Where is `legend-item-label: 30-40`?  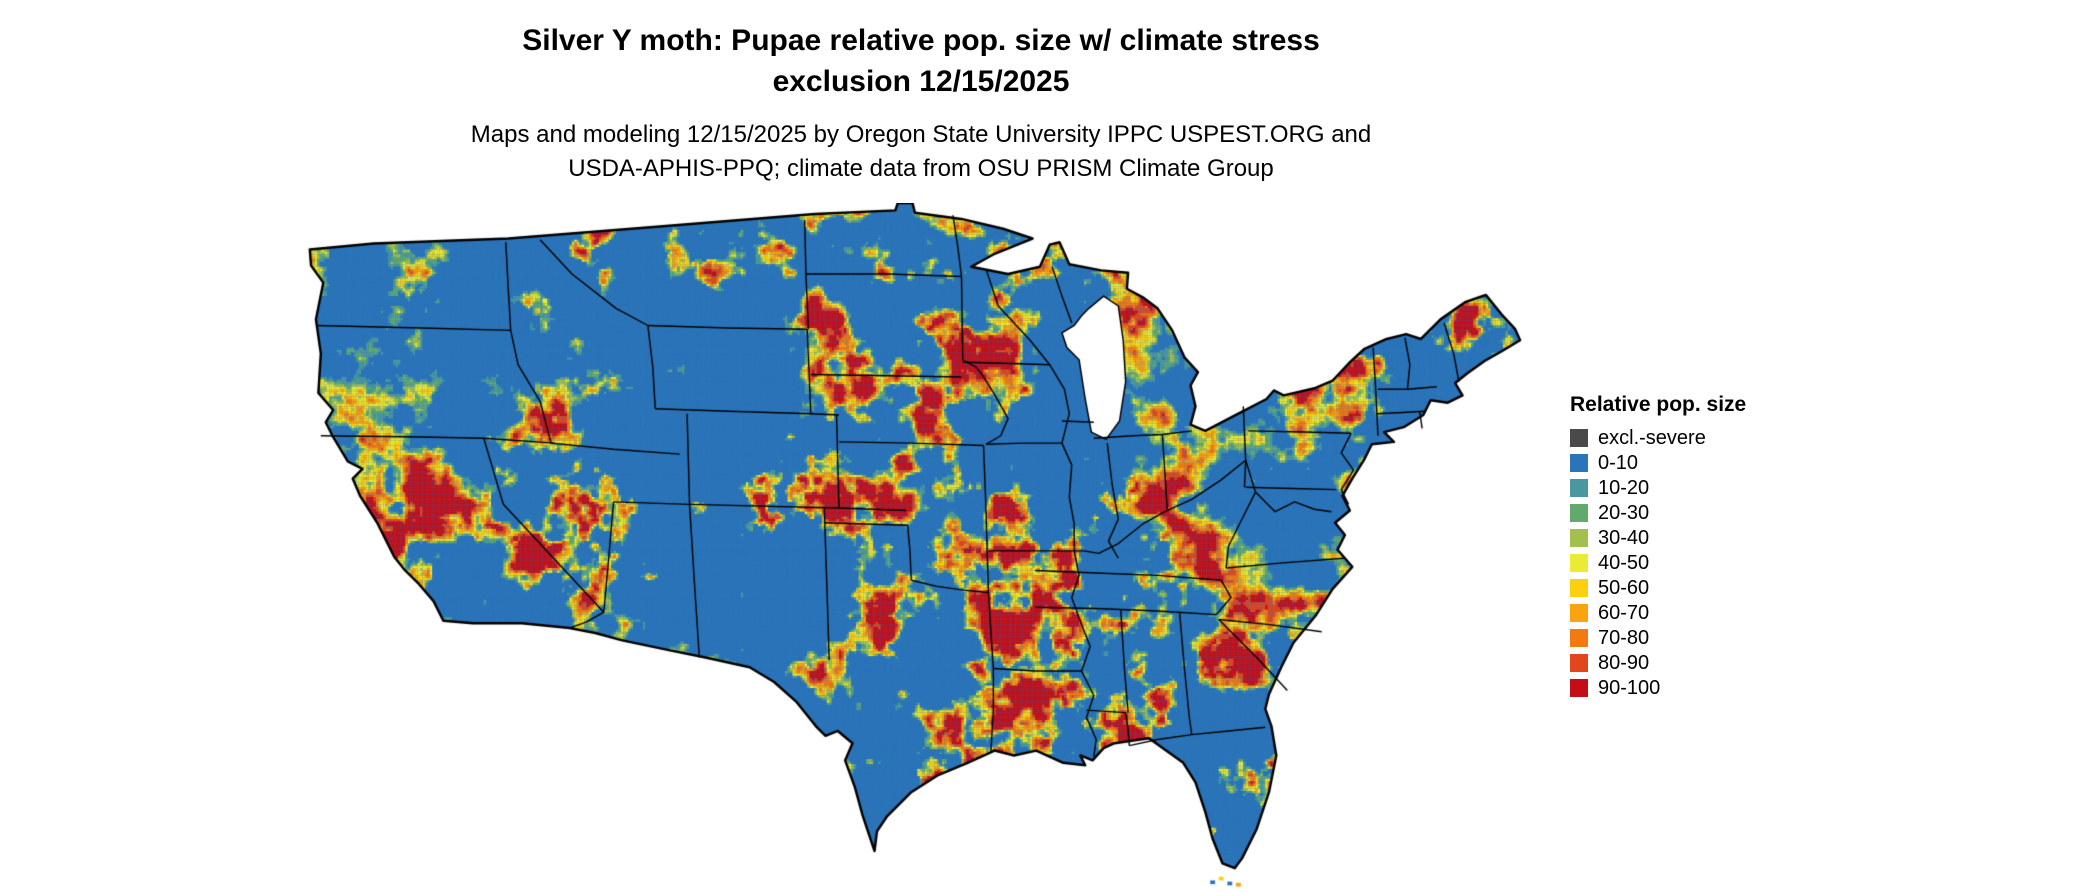
legend-item-label: 30-40 is located at coordinates (1624, 537).